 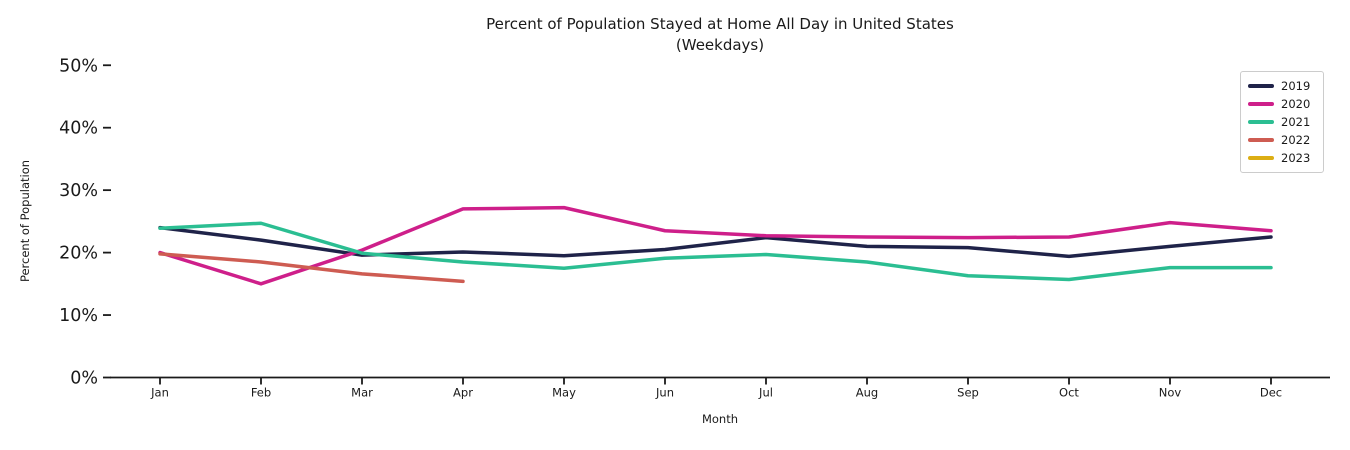 What do you see at coordinates (78, 191) in the screenshot?
I see `y-tick-label: 30%` at bounding box center [78, 191].